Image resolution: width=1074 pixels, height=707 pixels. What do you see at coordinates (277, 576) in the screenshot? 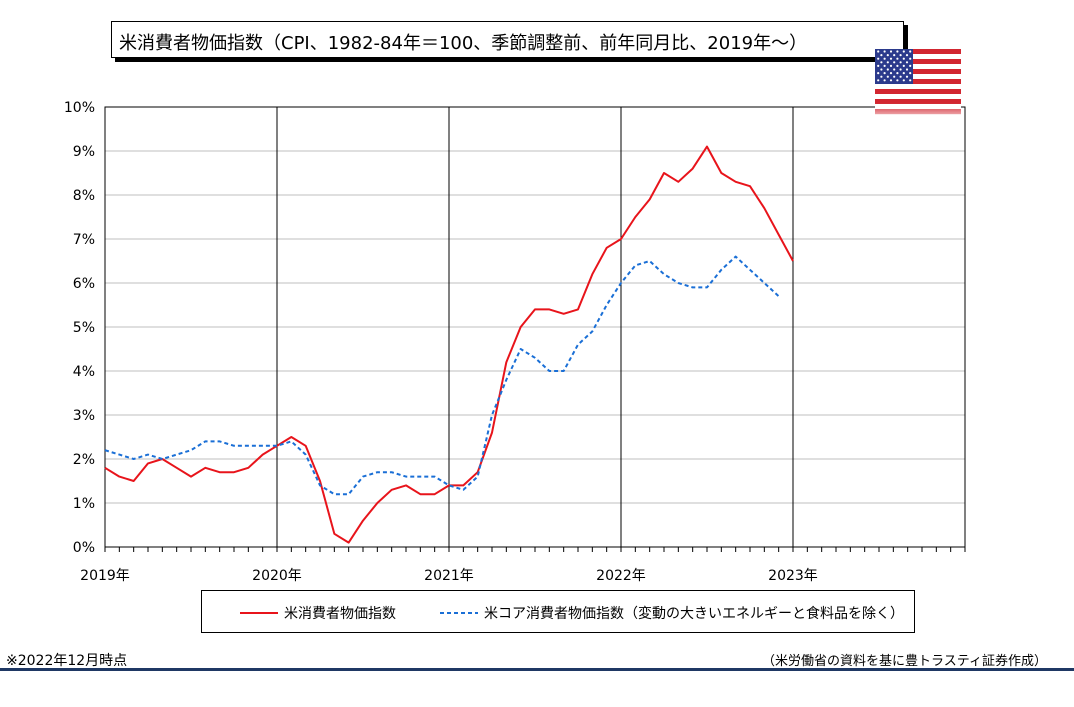
I see `x-tick-label: 2020年` at bounding box center [277, 576].